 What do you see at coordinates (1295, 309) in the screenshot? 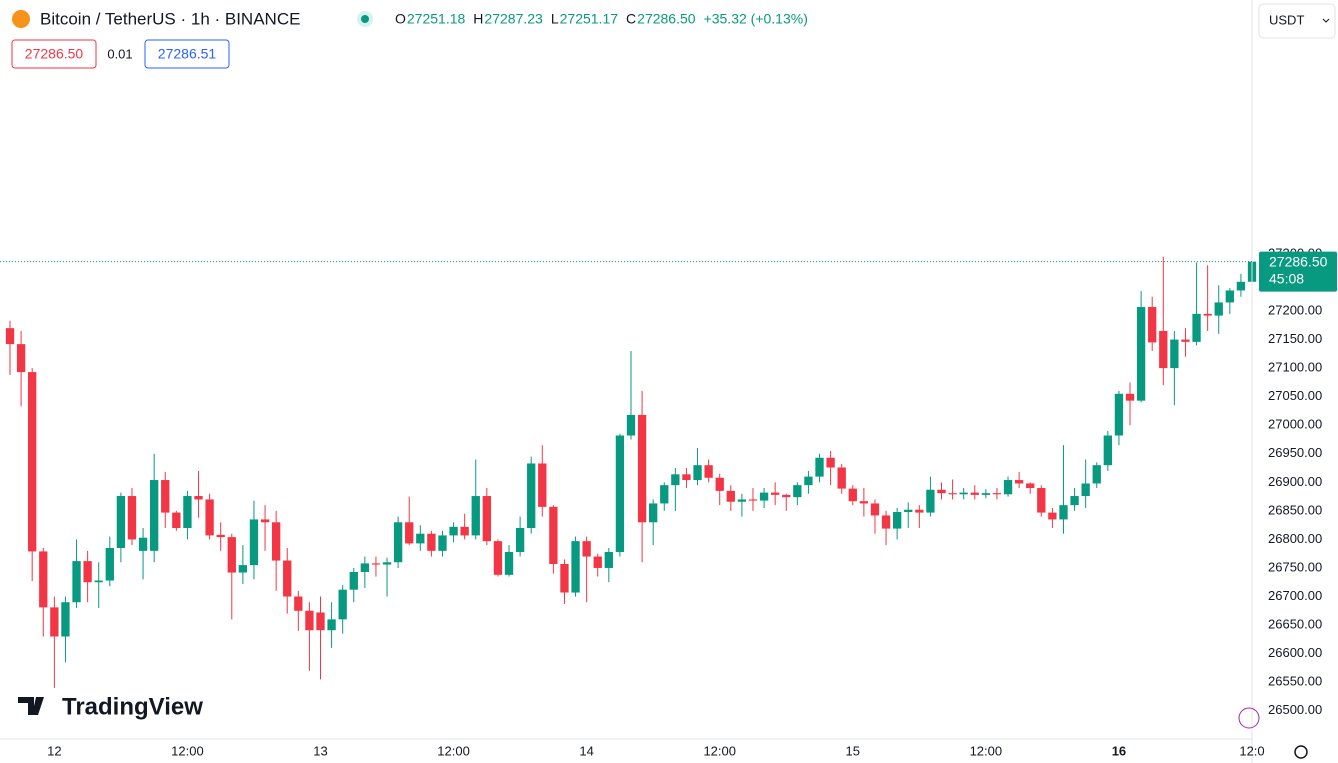
I see `y-tick-label: 27200.00` at bounding box center [1295, 309].